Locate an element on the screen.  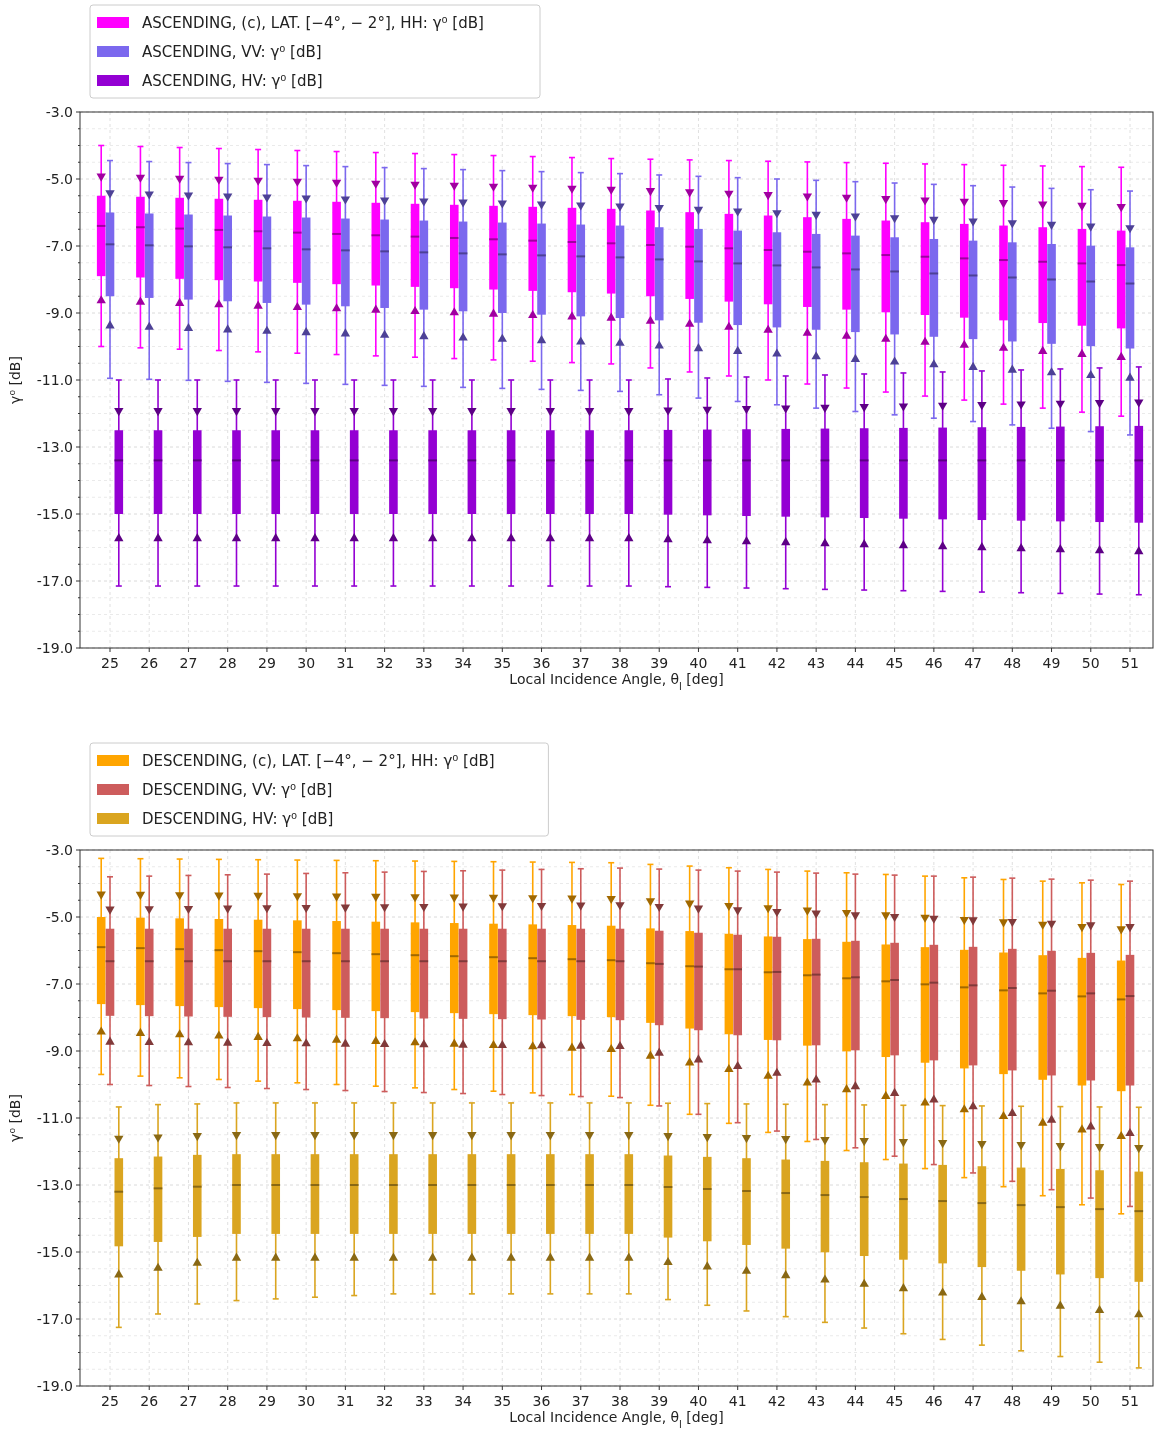
legend-label: DESCENDING, HV: γ⁰ [dB] is located at coordinates (238, 819).